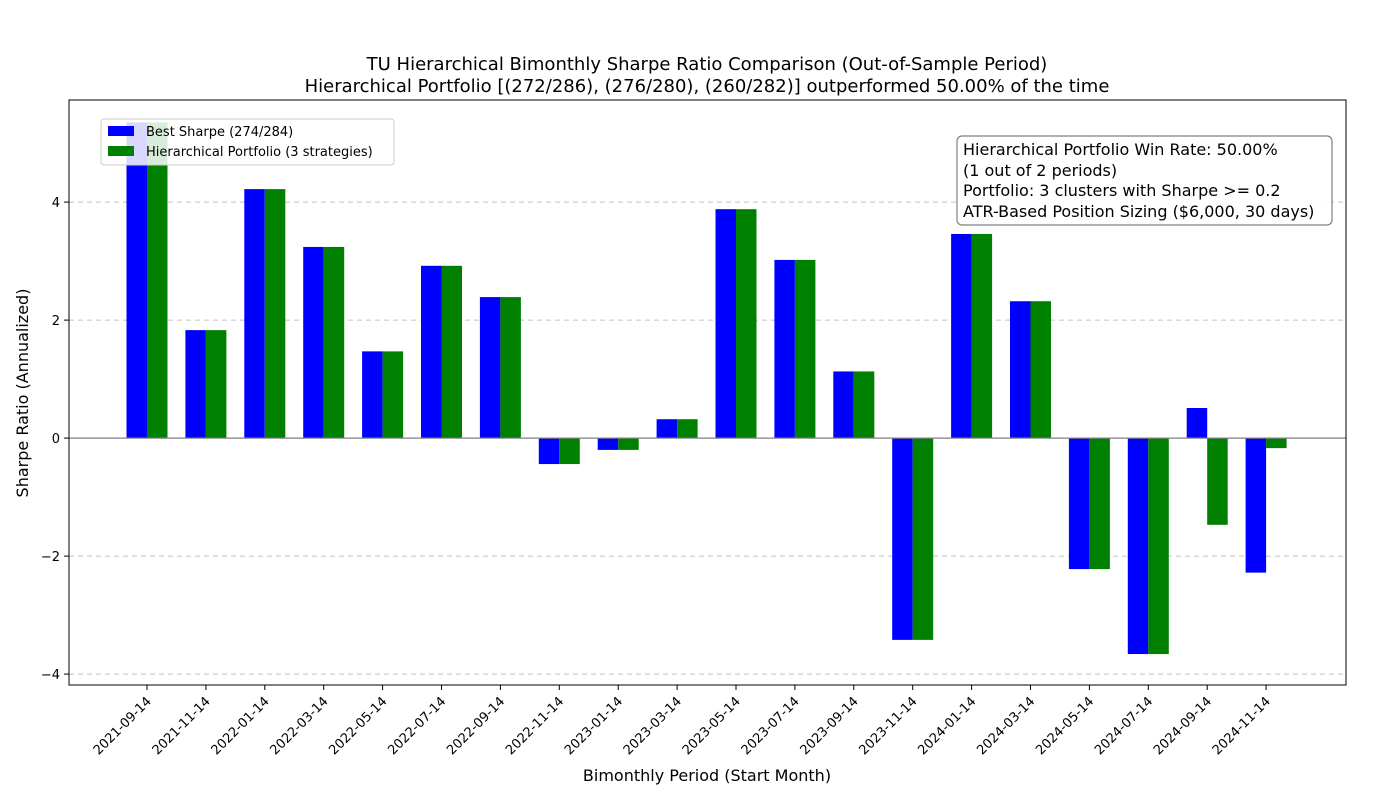 The image size is (1400, 800). What do you see at coordinates (1122, 190) in the screenshot?
I see `annotation-line-clusters: Portfolio: 3 clusters with Sharpe >= 0.2` at bounding box center [1122, 190].